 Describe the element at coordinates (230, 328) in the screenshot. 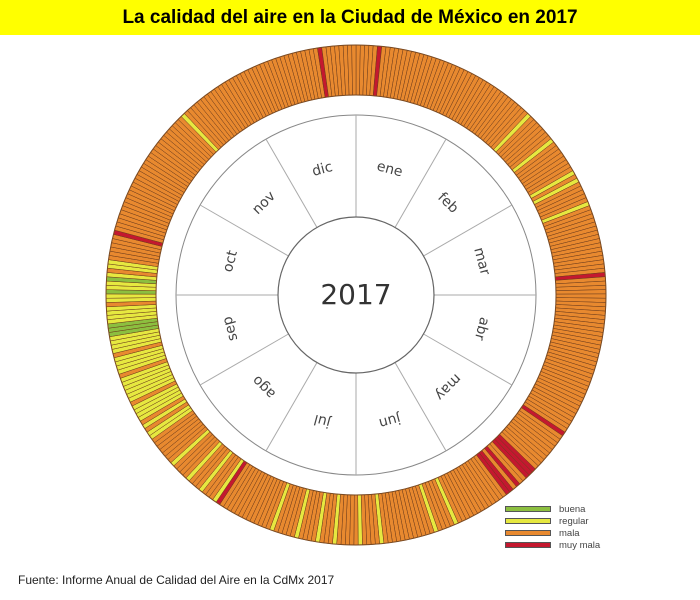

I see `month-label-sep: sep` at that location.